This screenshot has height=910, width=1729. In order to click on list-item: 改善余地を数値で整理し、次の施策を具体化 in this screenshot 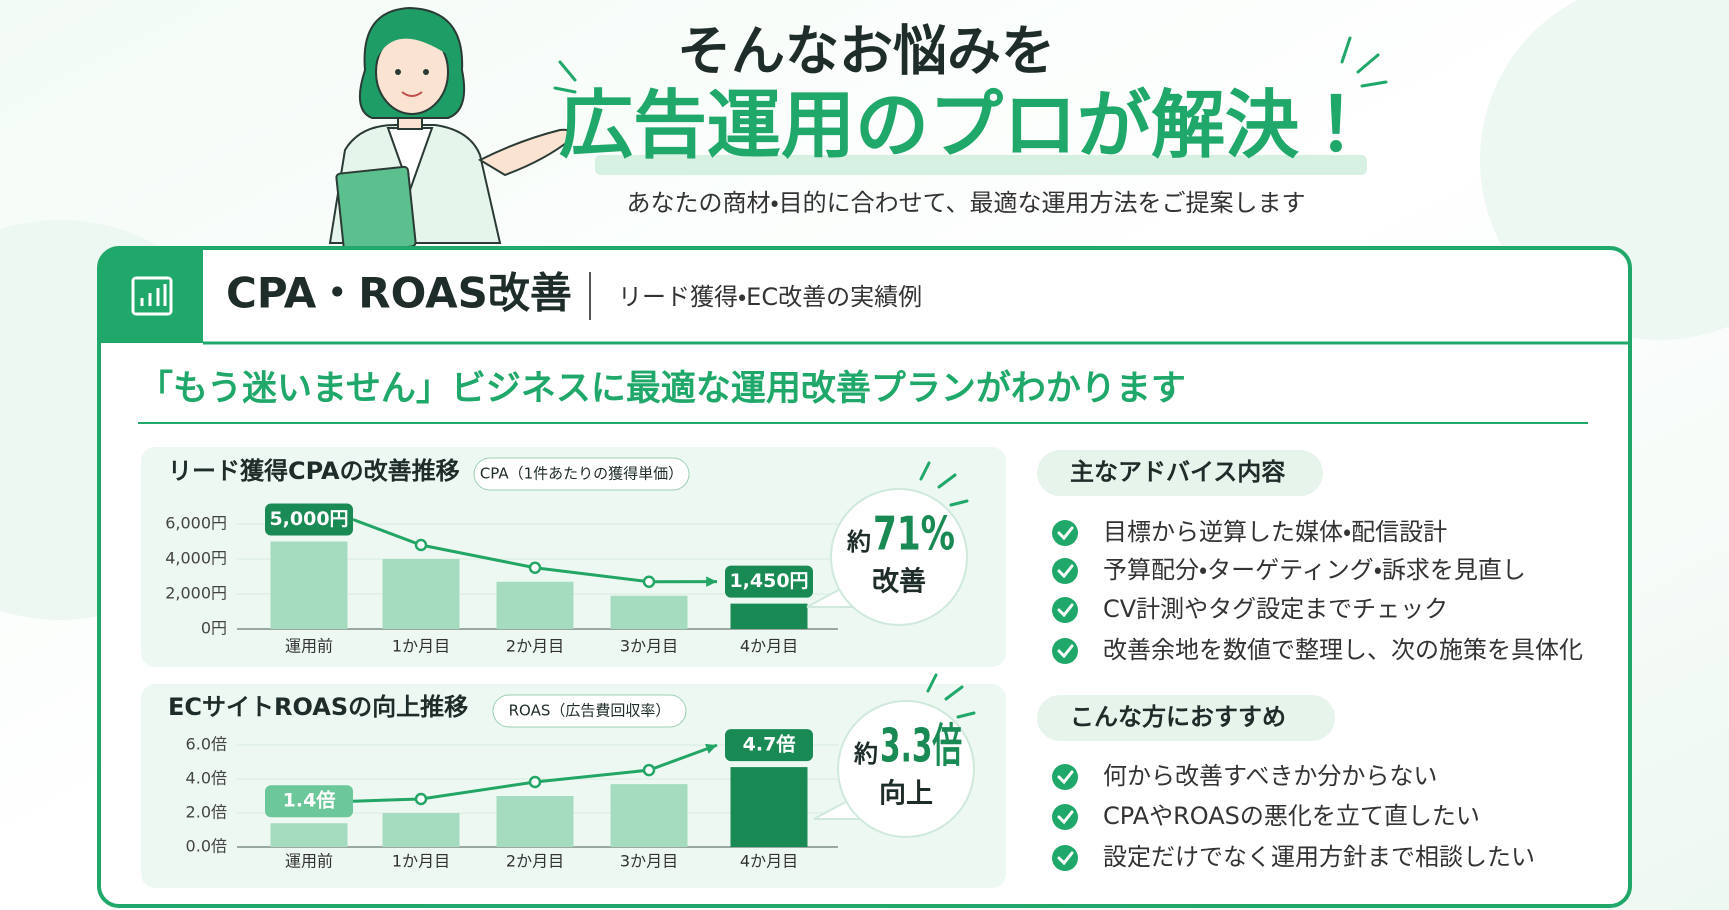, I will do `click(1343, 650)`.